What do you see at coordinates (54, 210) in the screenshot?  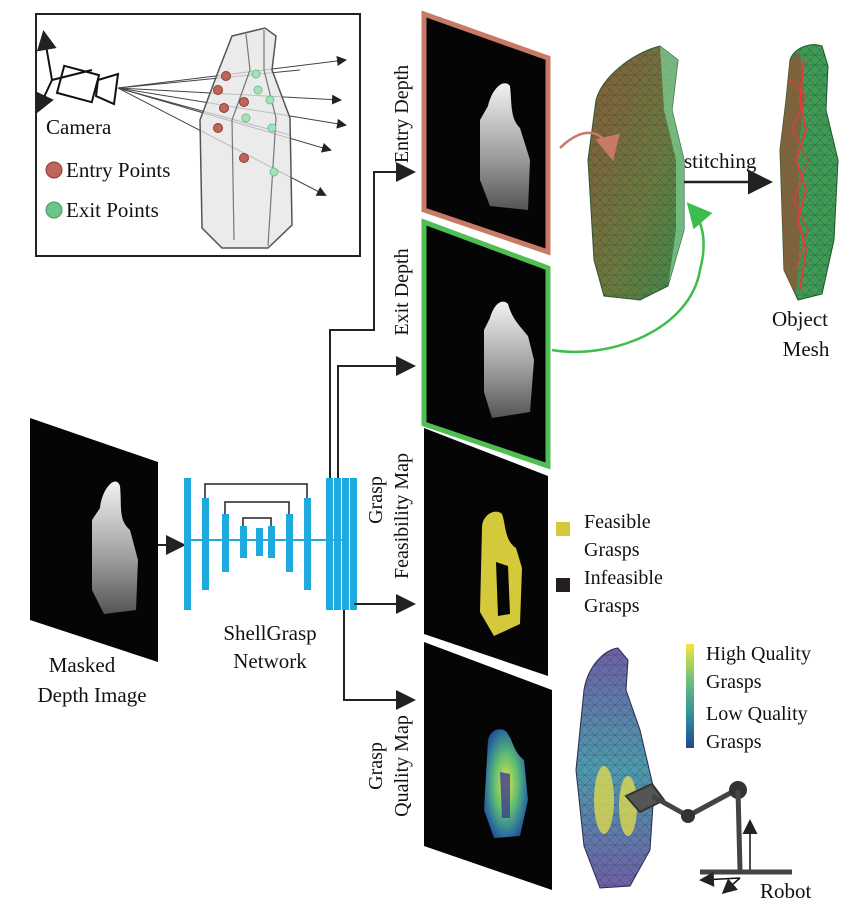 I see `exit-legend-dot` at bounding box center [54, 210].